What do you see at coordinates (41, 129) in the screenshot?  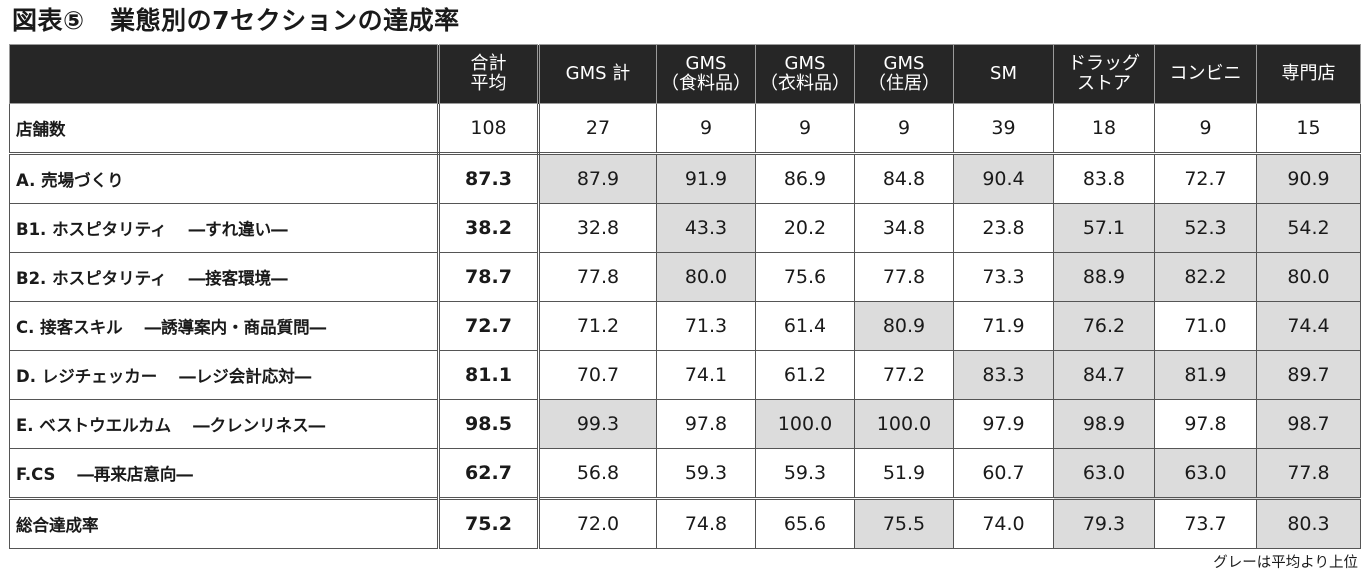 I see `row-label: 店舗数` at bounding box center [41, 129].